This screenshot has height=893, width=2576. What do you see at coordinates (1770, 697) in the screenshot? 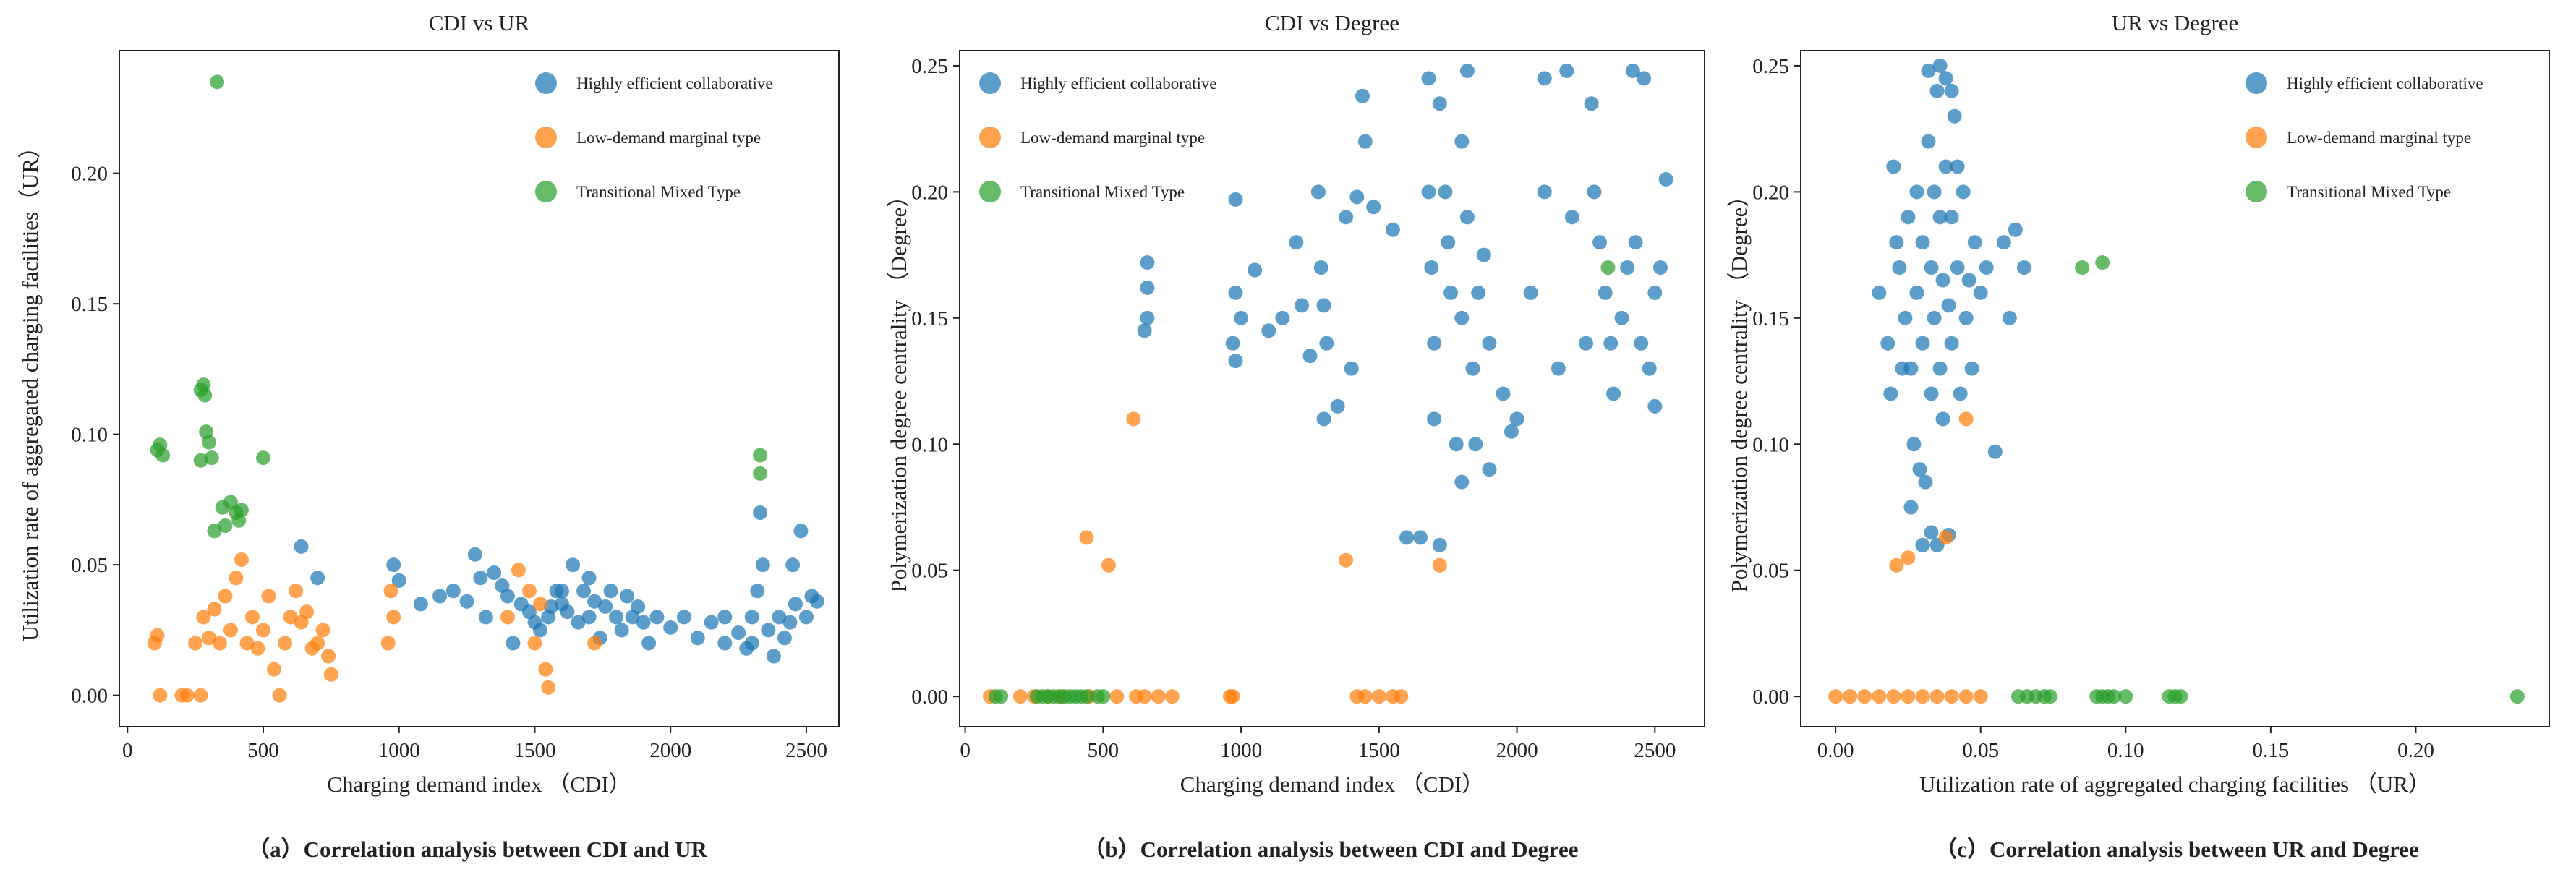
I see `y-tick-label: 0.00` at bounding box center [1770, 697].